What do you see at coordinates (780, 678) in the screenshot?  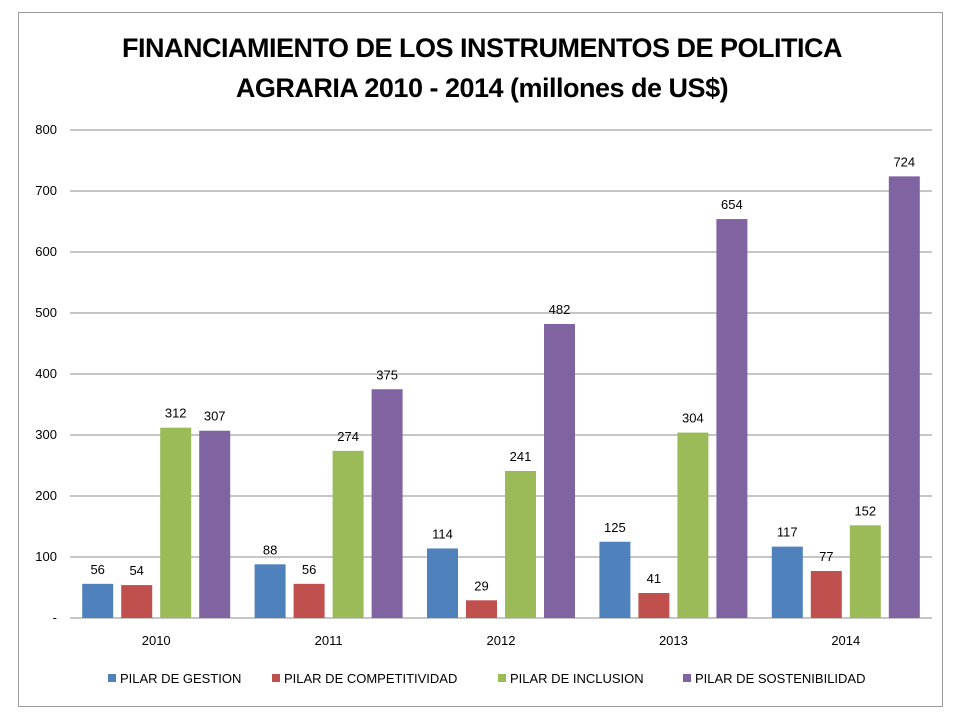 I see `legend-label: PILAR DE SOSTENIBILIDAD` at bounding box center [780, 678].